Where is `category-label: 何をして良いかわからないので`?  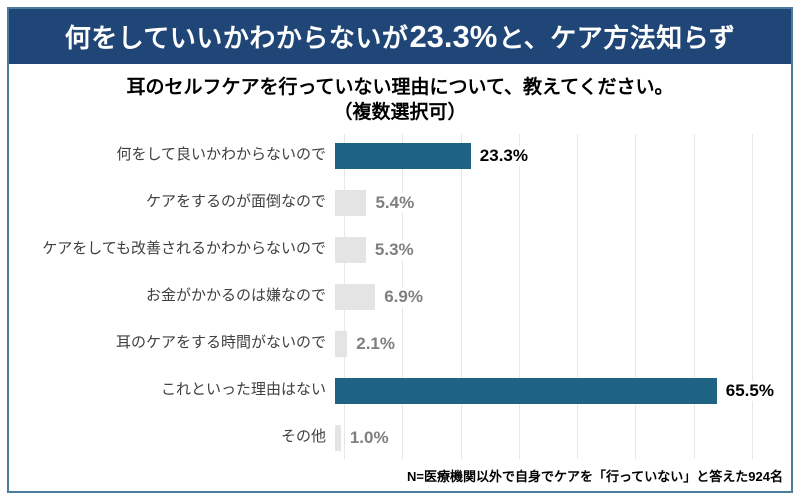
category-label: 何をして良いかわからないので is located at coordinates (221, 155).